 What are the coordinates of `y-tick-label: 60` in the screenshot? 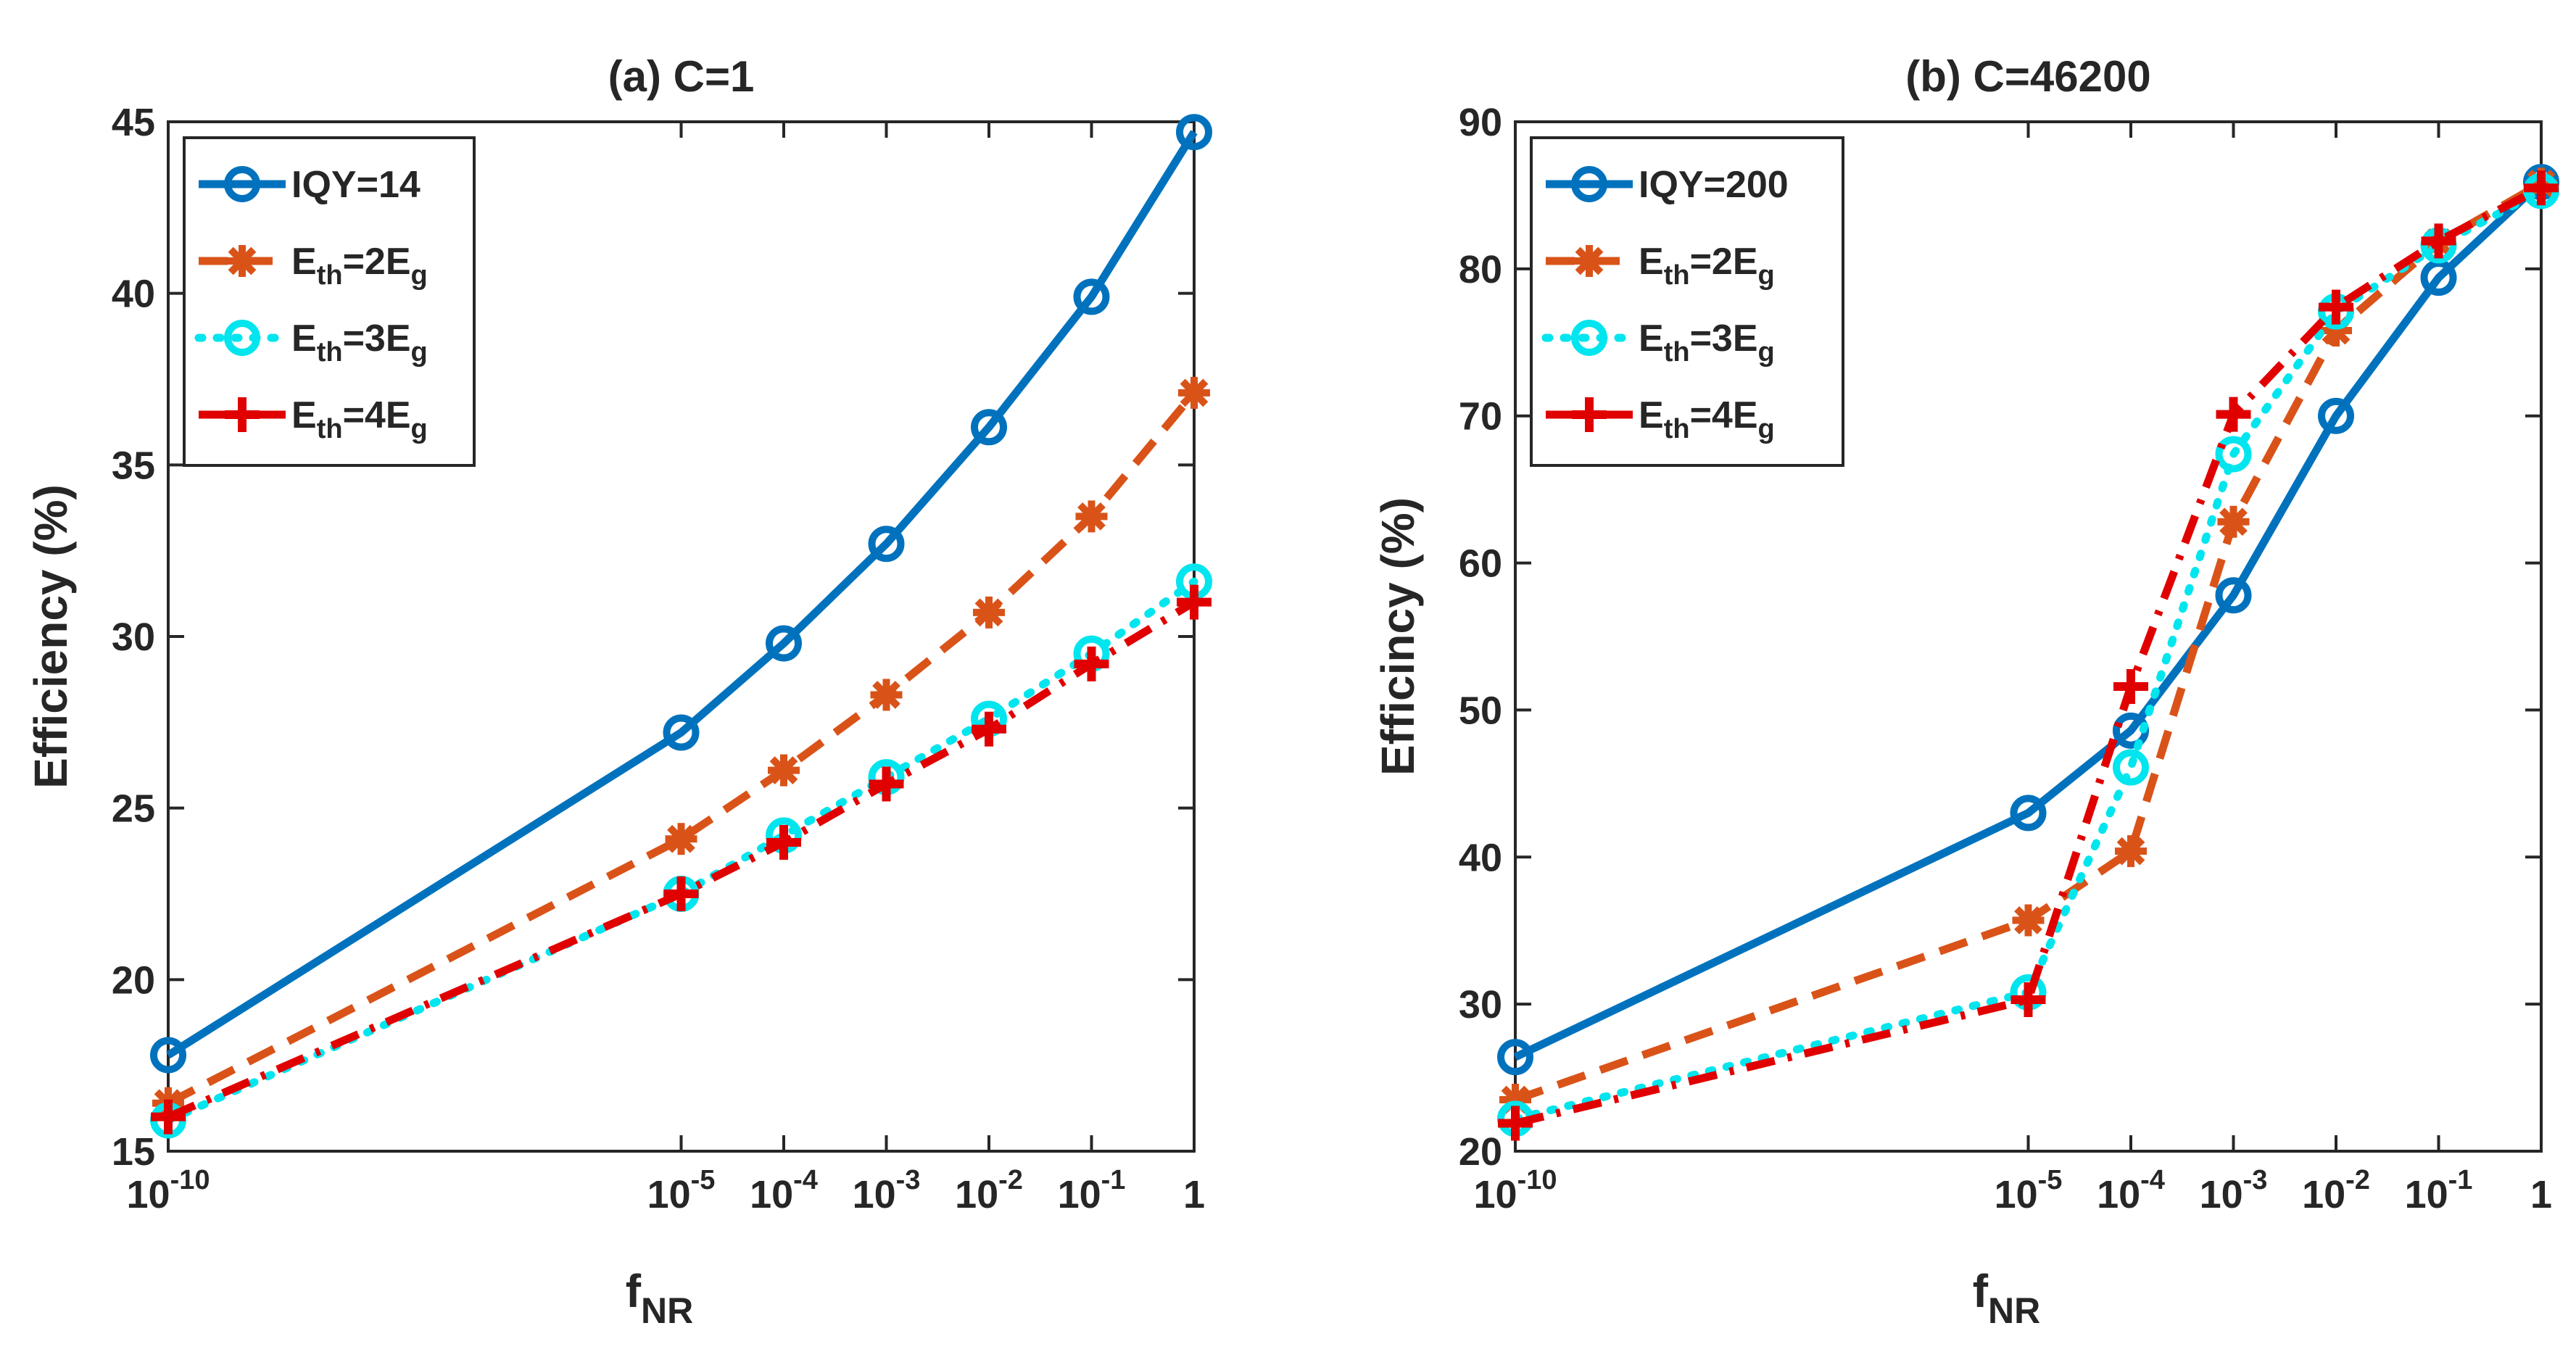 It's located at (1480, 564).